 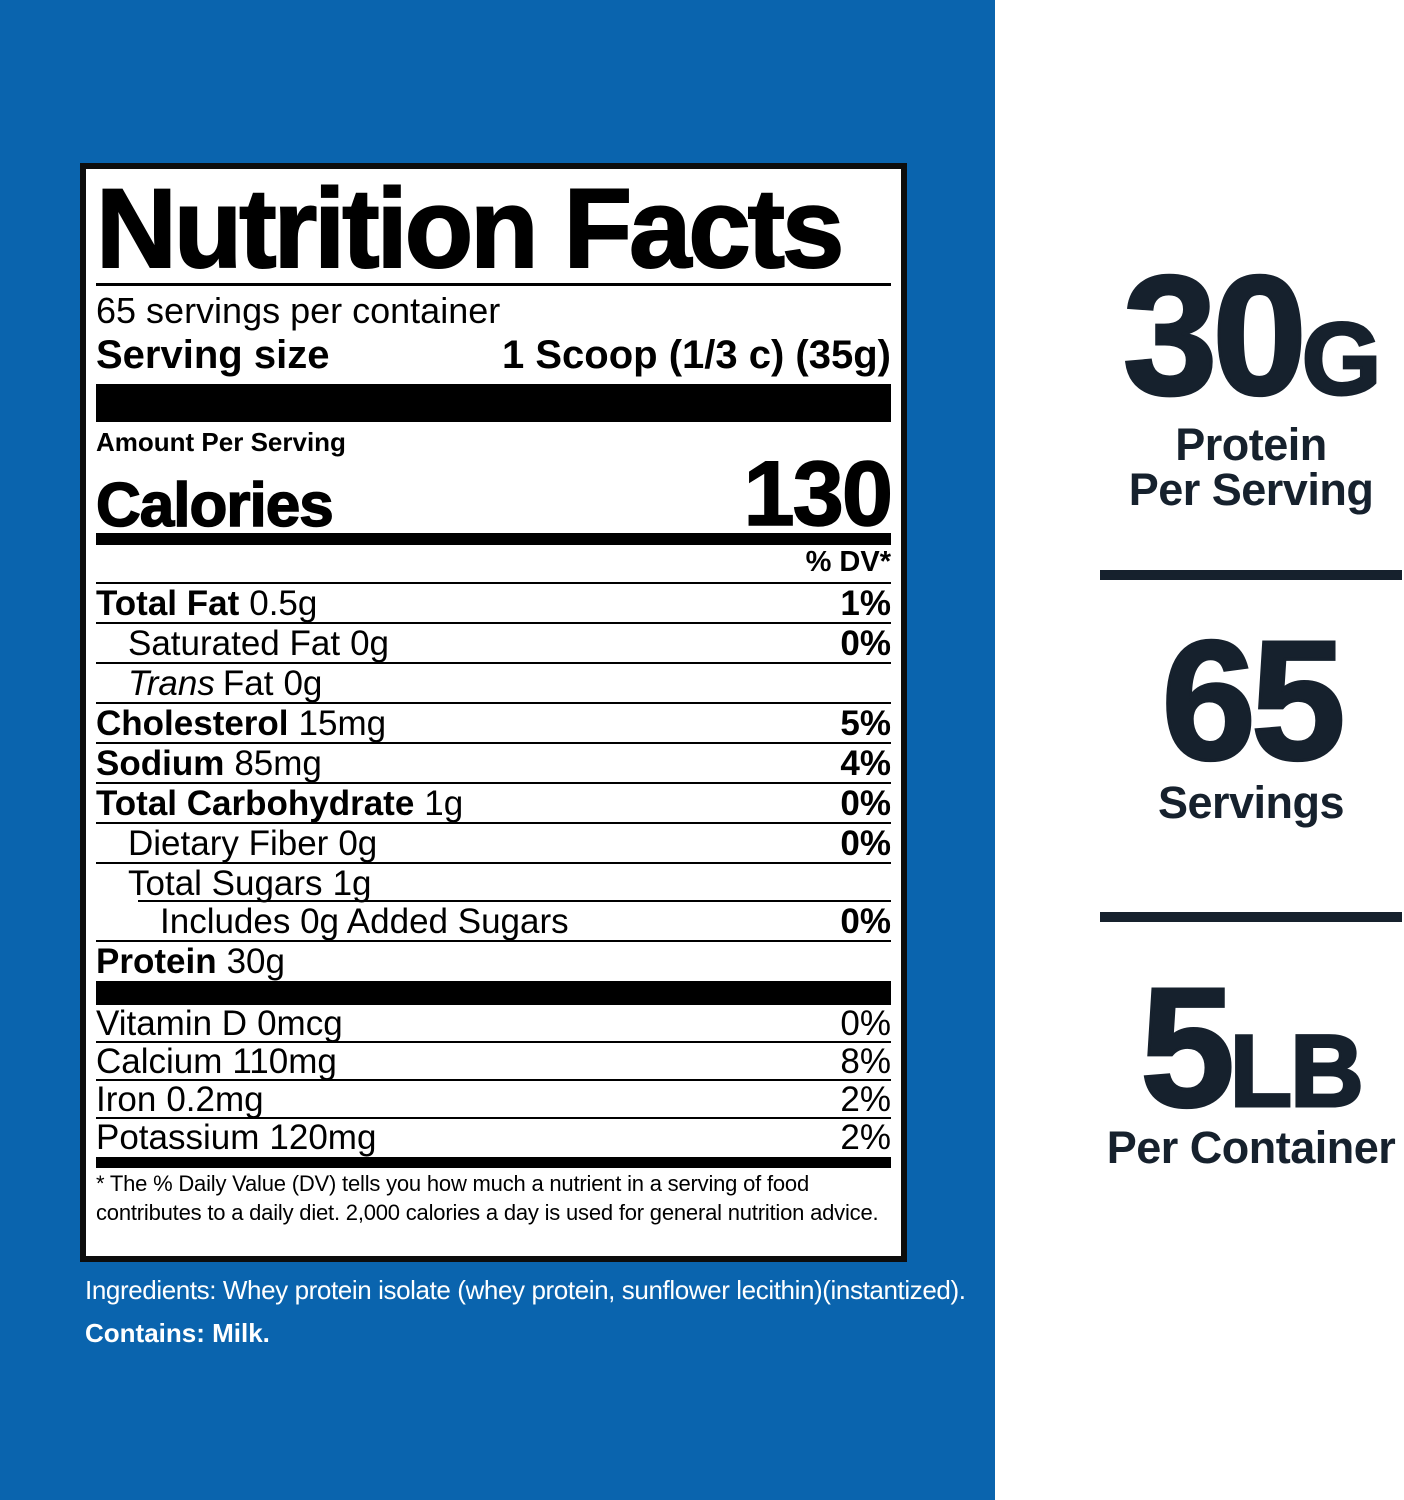 What do you see at coordinates (209, 763) in the screenshot?
I see `nutrient-name: Sodium 85mg` at bounding box center [209, 763].